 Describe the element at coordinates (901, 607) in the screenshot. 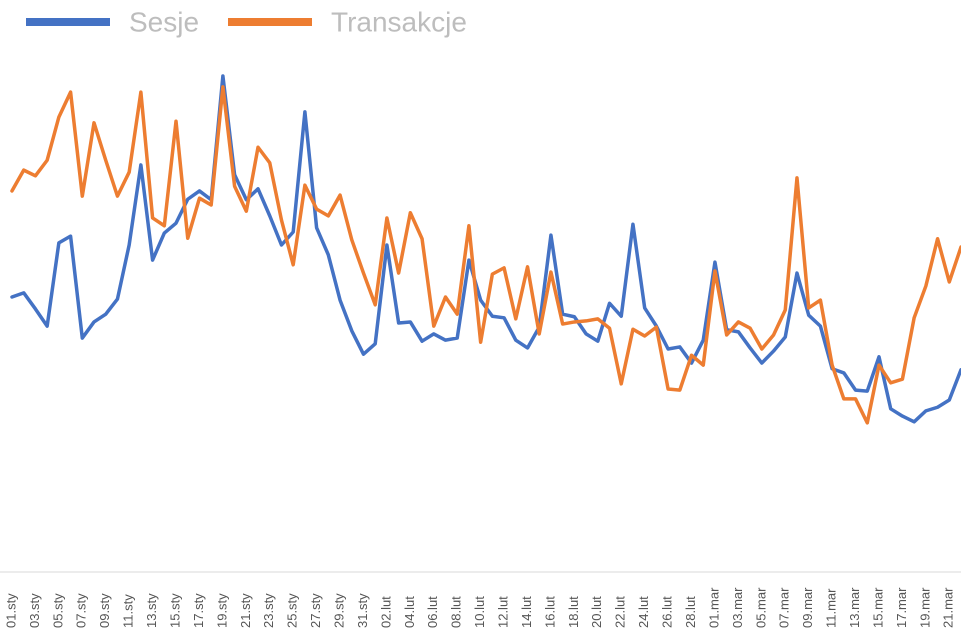

I see `x-tick-label: 17.mar` at that location.